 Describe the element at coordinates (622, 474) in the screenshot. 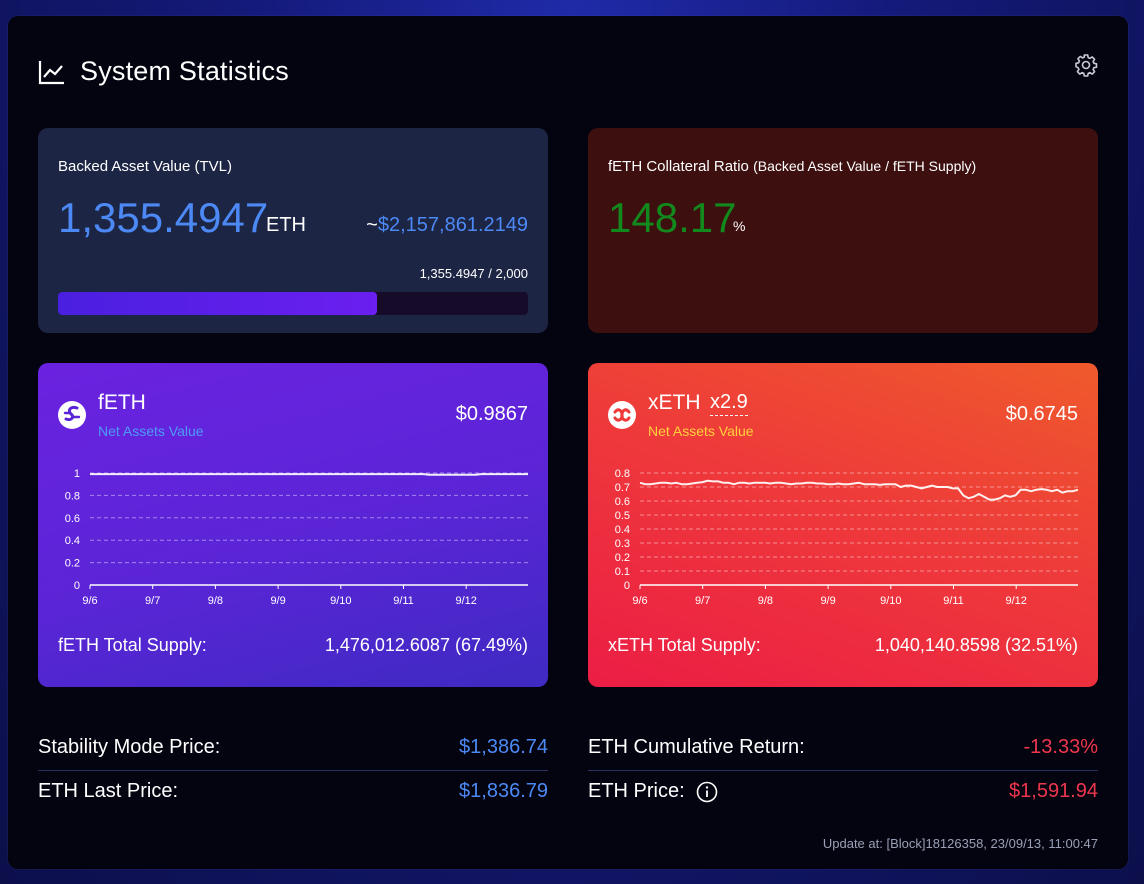

I see `xeth-chart-y-tick-label: 0.8` at that location.